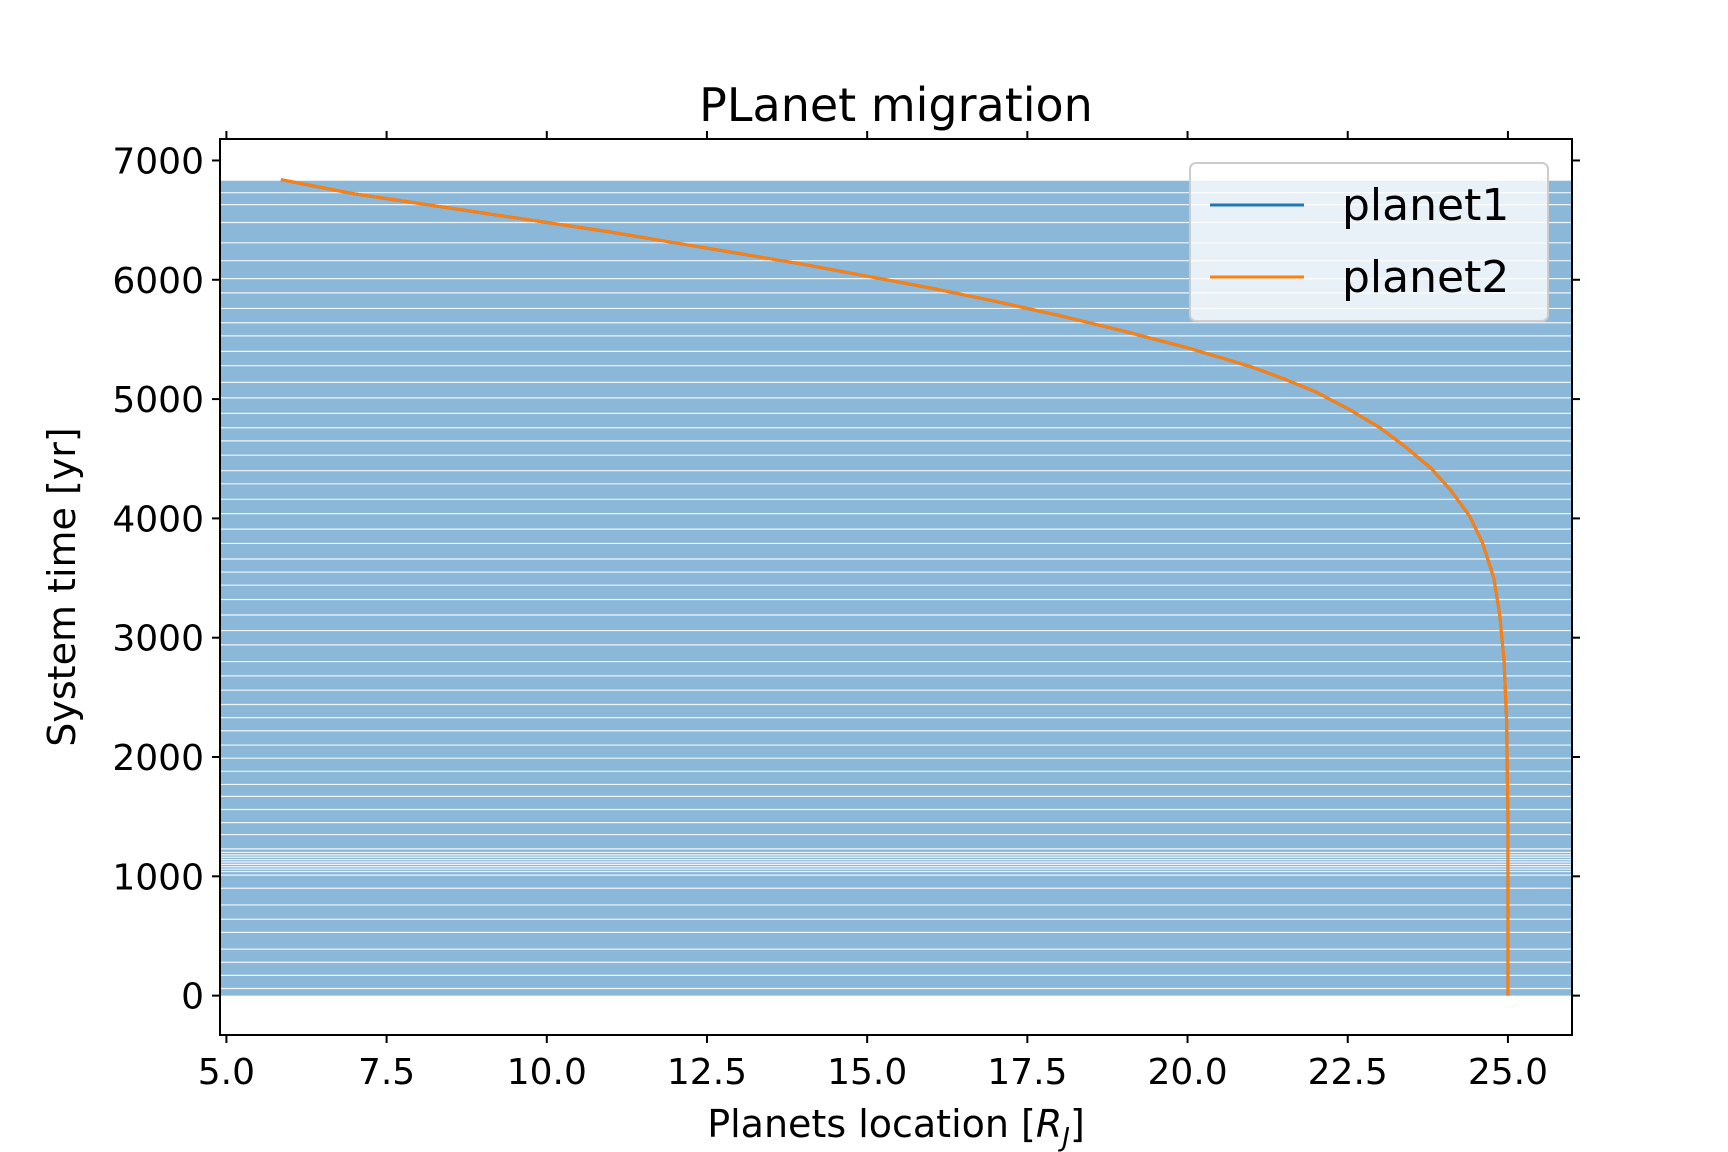  I want to click on x-tick-label: 10.0, so click(547, 1072).